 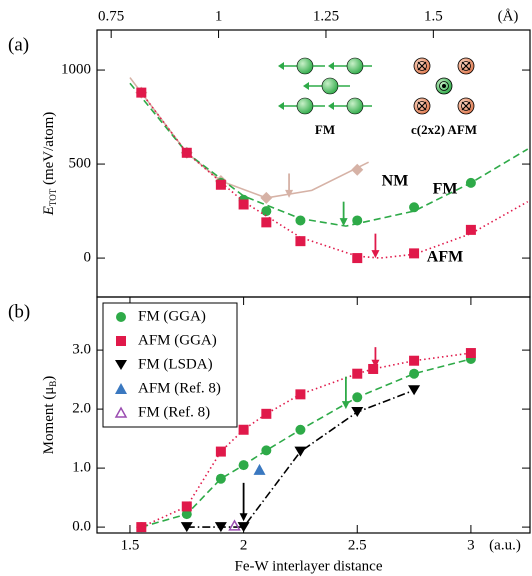 What do you see at coordinates (445, 257) in the screenshot?
I see `curve-label: AFM` at bounding box center [445, 257].